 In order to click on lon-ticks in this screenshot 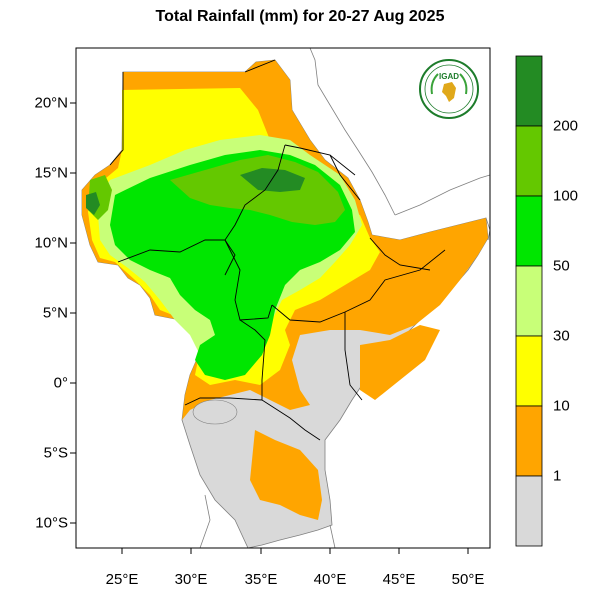, I will do `click(295, 551)`.